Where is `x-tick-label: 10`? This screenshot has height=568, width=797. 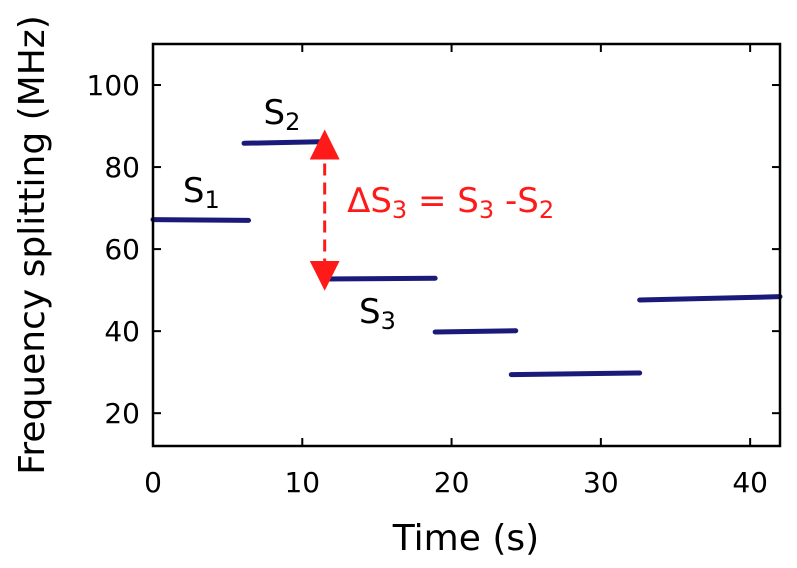
x-tick-label: 10 is located at coordinates (302, 482).